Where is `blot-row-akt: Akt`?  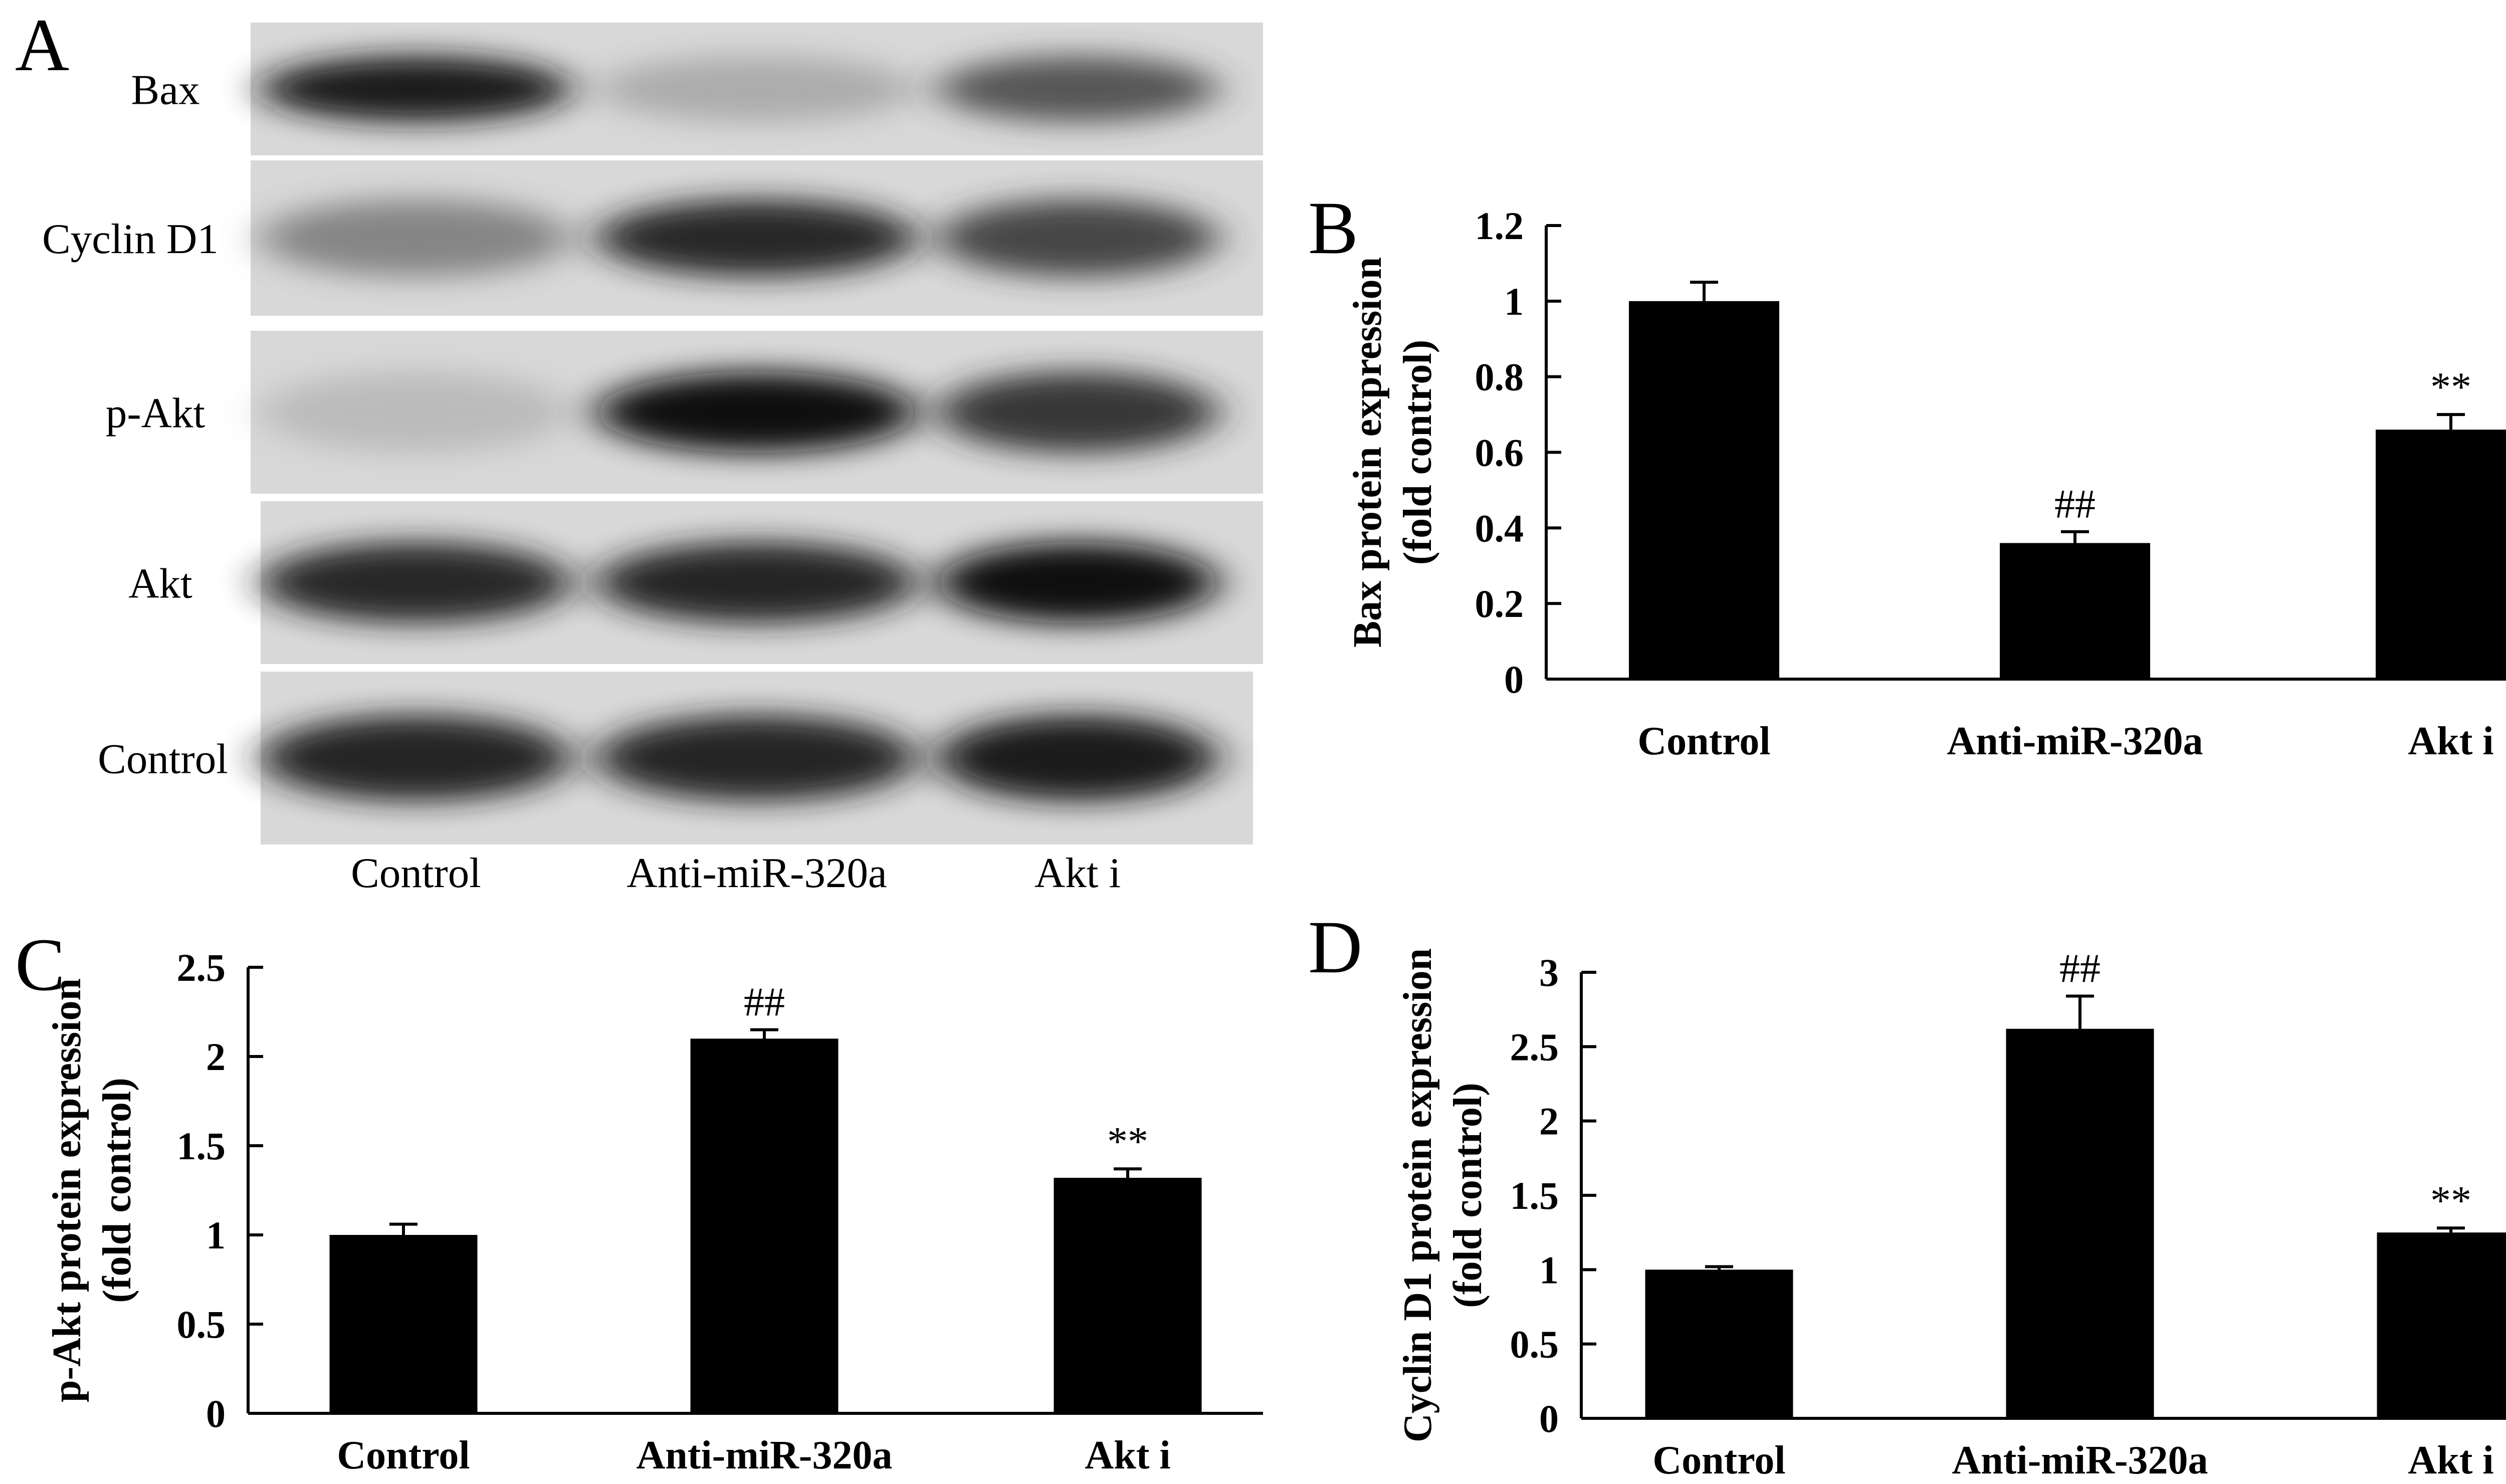 blot-row-akt: Akt is located at coordinates (695, 582).